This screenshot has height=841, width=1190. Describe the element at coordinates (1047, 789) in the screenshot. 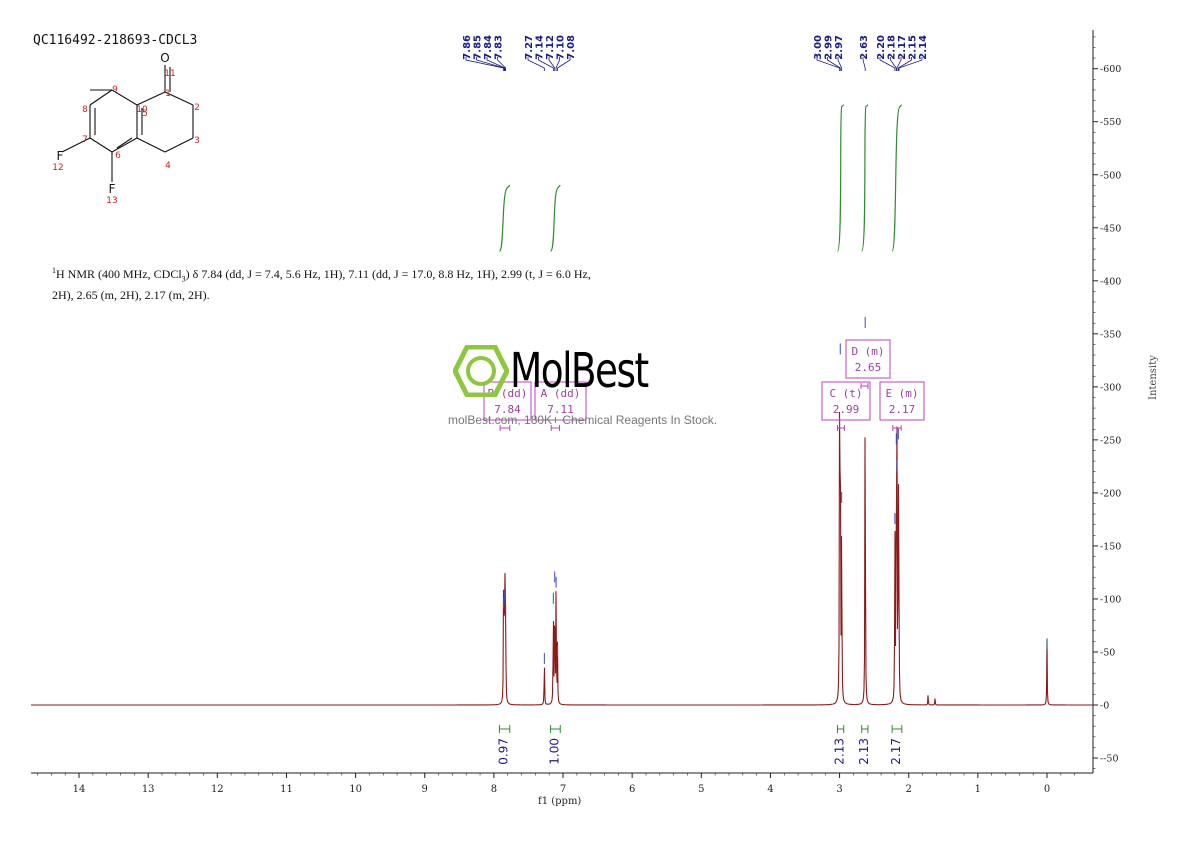

I see `x-tick-label: 0` at that location.